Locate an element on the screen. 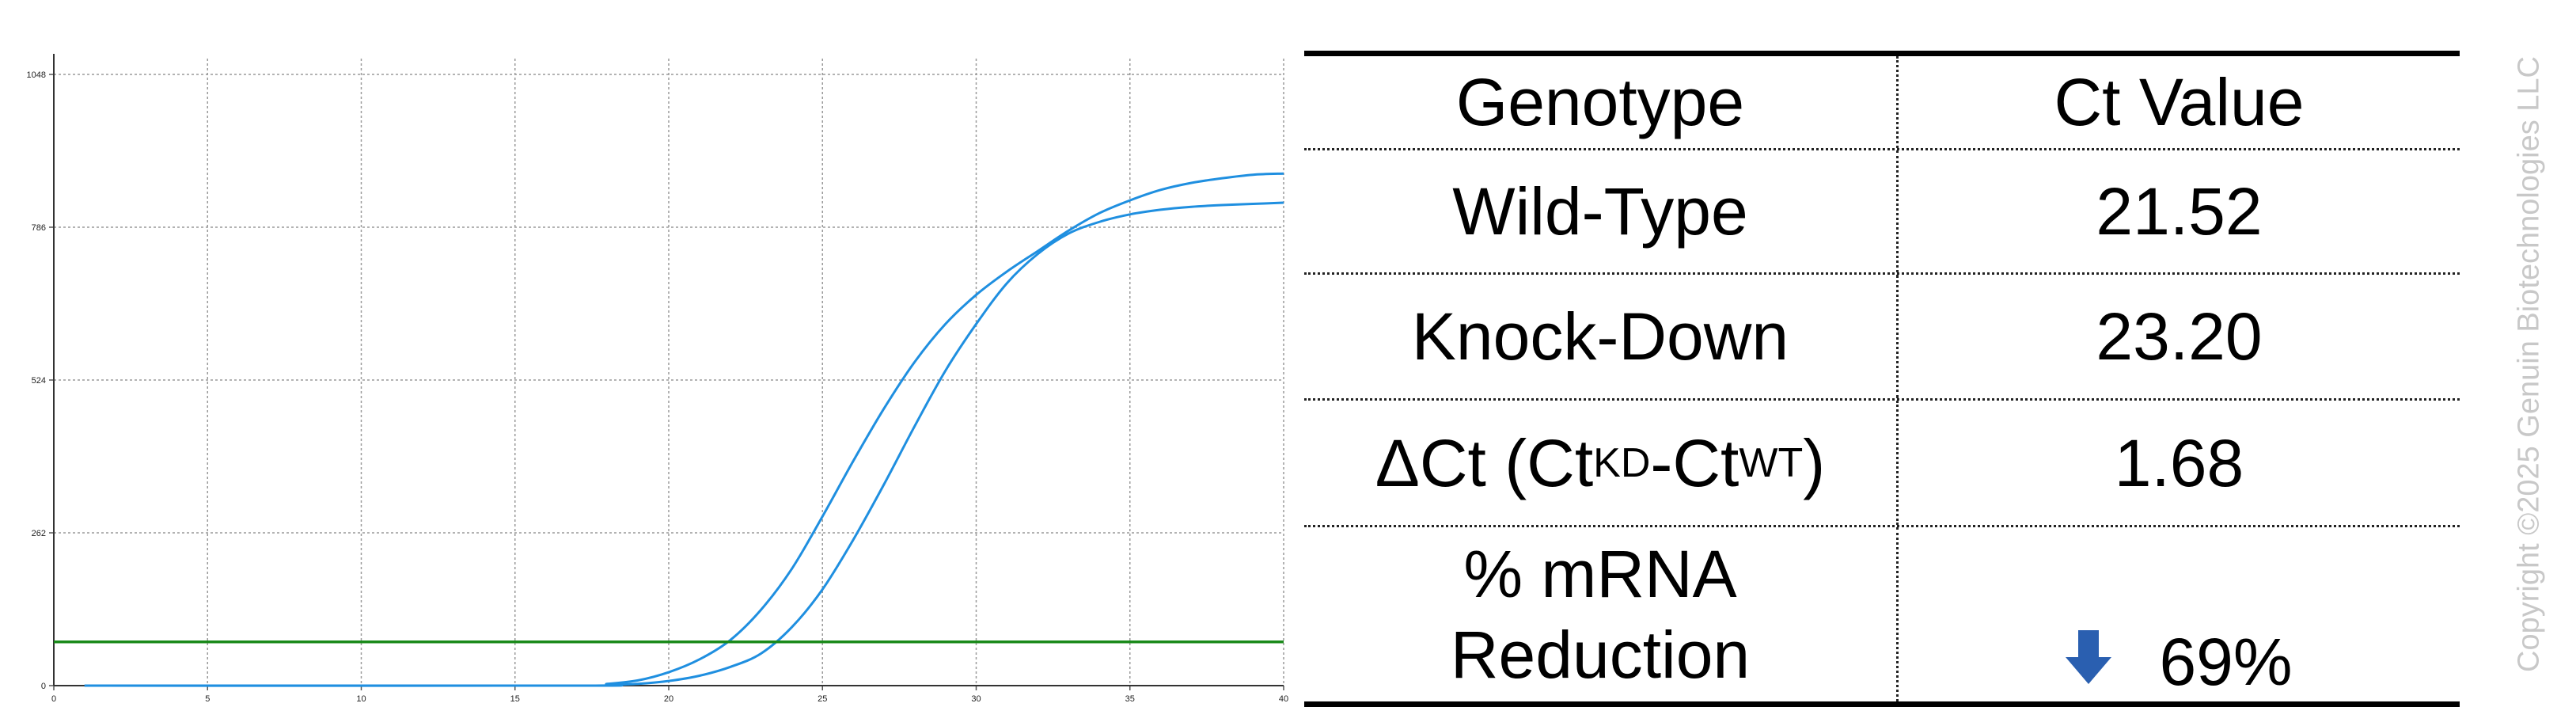 The width and height of the screenshot is (2576, 707). x-tick-label: 20 is located at coordinates (668, 699).